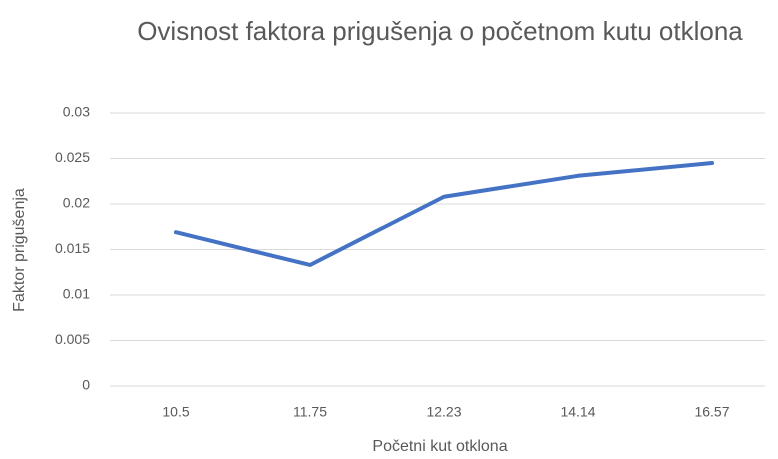 Image resolution: width=778 pixels, height=459 pixels. What do you see at coordinates (310, 412) in the screenshot?
I see `x-tick-label: 11.75` at bounding box center [310, 412].